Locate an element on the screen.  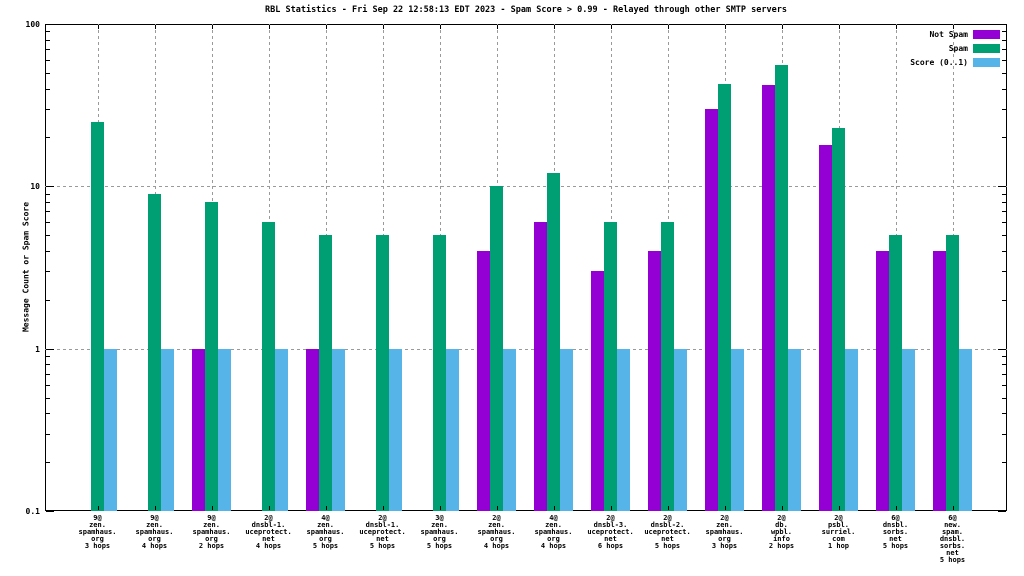
legend-item: Score (0..1) is located at coordinates (955, 62).